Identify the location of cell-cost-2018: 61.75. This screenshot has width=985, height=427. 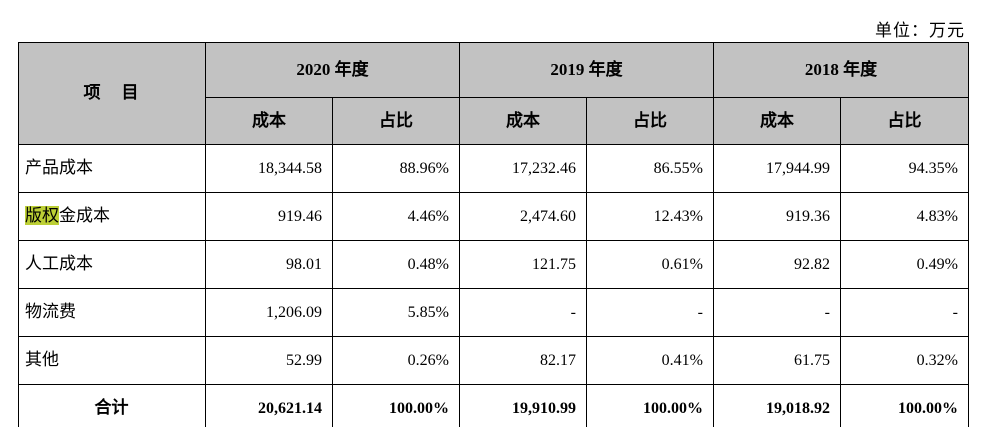
(777, 360).